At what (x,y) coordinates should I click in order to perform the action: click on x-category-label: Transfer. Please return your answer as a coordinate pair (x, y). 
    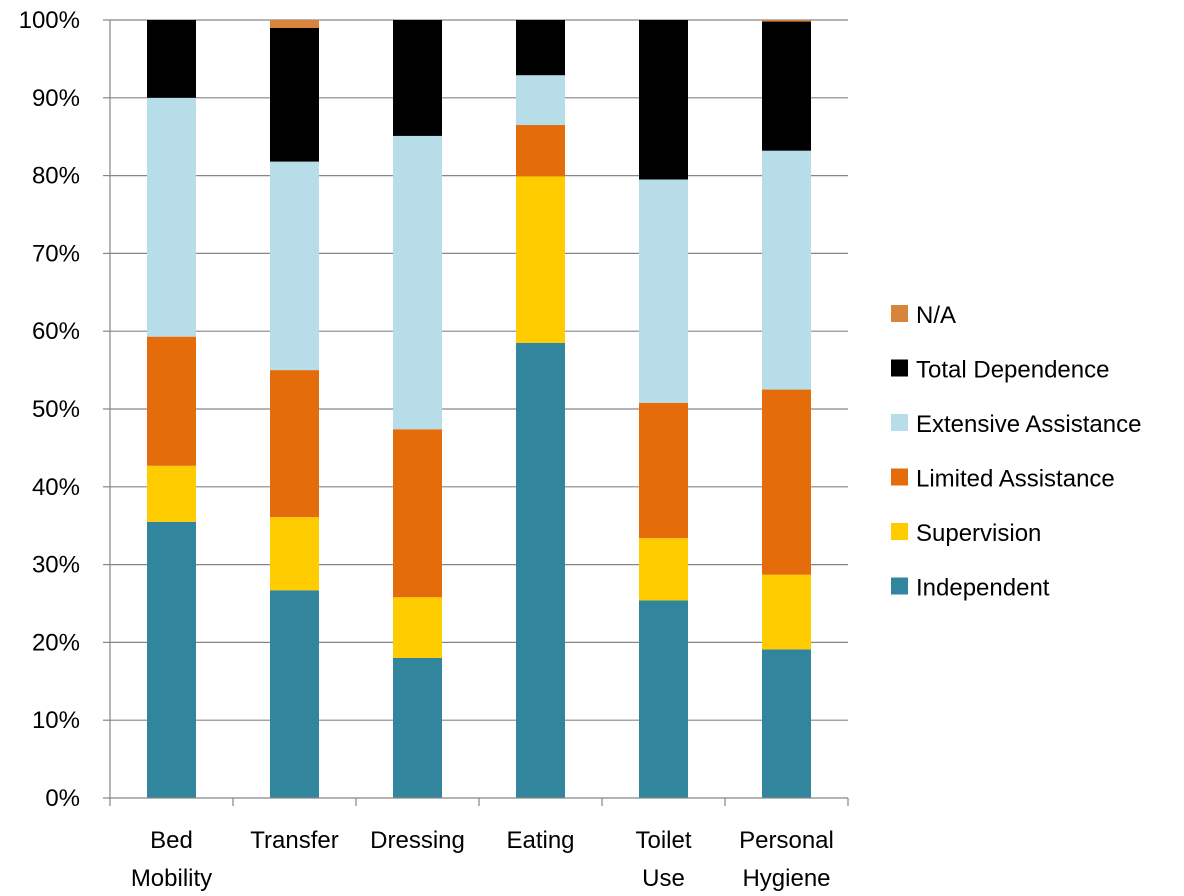
    Looking at the image, I should click on (294, 840).